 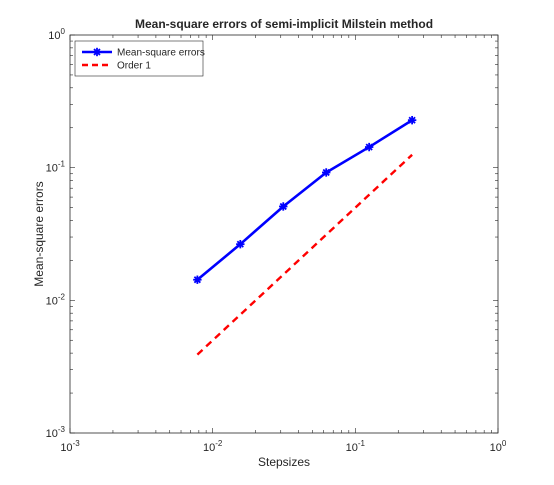 I want to click on series-line, so click(x=304, y=200).